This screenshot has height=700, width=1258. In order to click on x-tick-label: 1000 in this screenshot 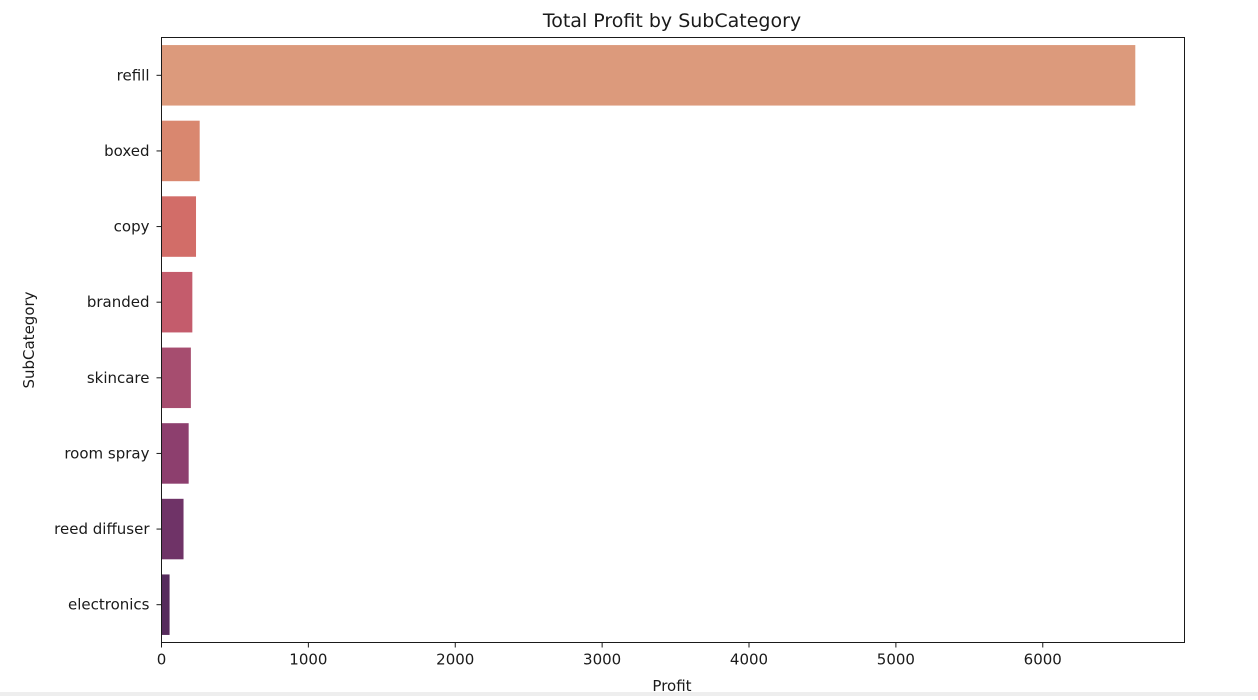, I will do `click(308, 660)`.